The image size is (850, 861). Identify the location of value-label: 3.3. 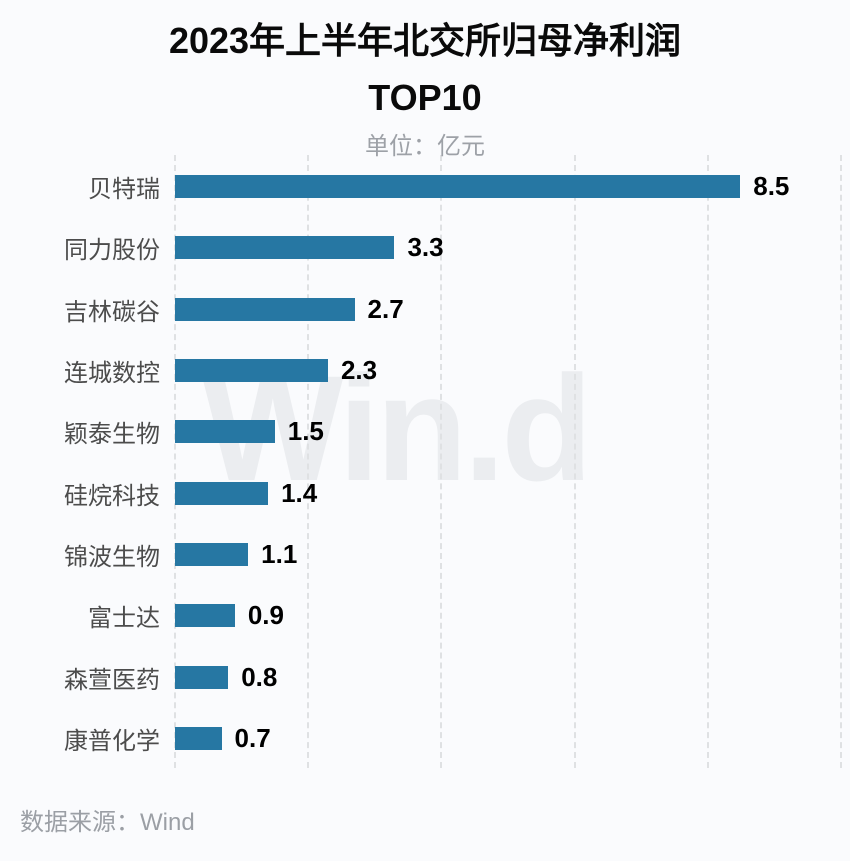
(425, 247).